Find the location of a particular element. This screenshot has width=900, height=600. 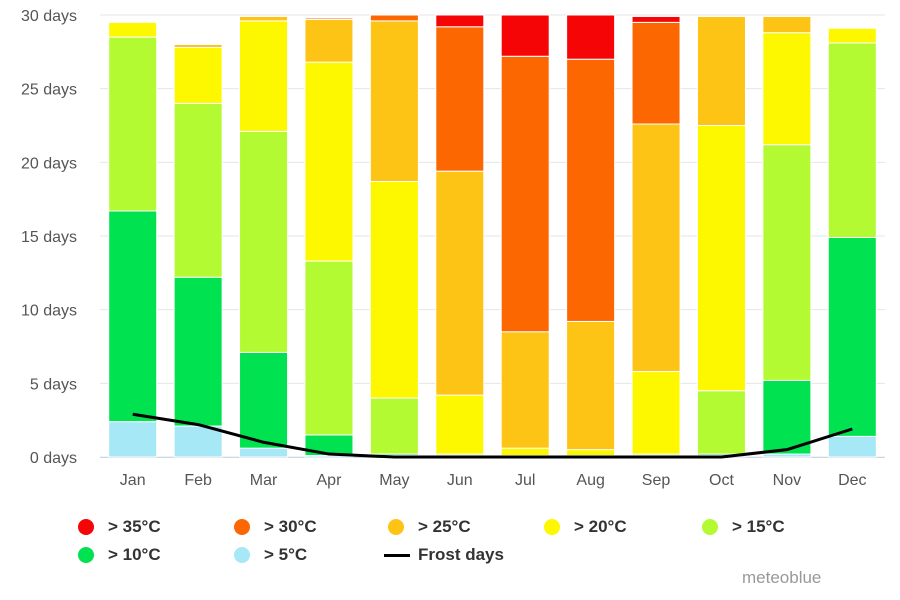

legend-item-30: > 30°C is located at coordinates (275, 527).